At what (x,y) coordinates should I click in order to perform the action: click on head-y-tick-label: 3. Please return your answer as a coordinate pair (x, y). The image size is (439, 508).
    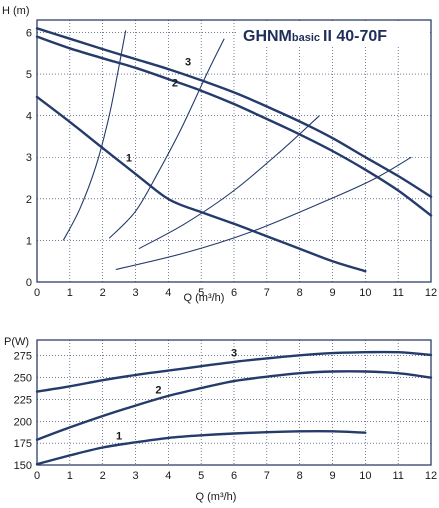
    Looking at the image, I should click on (29, 158).